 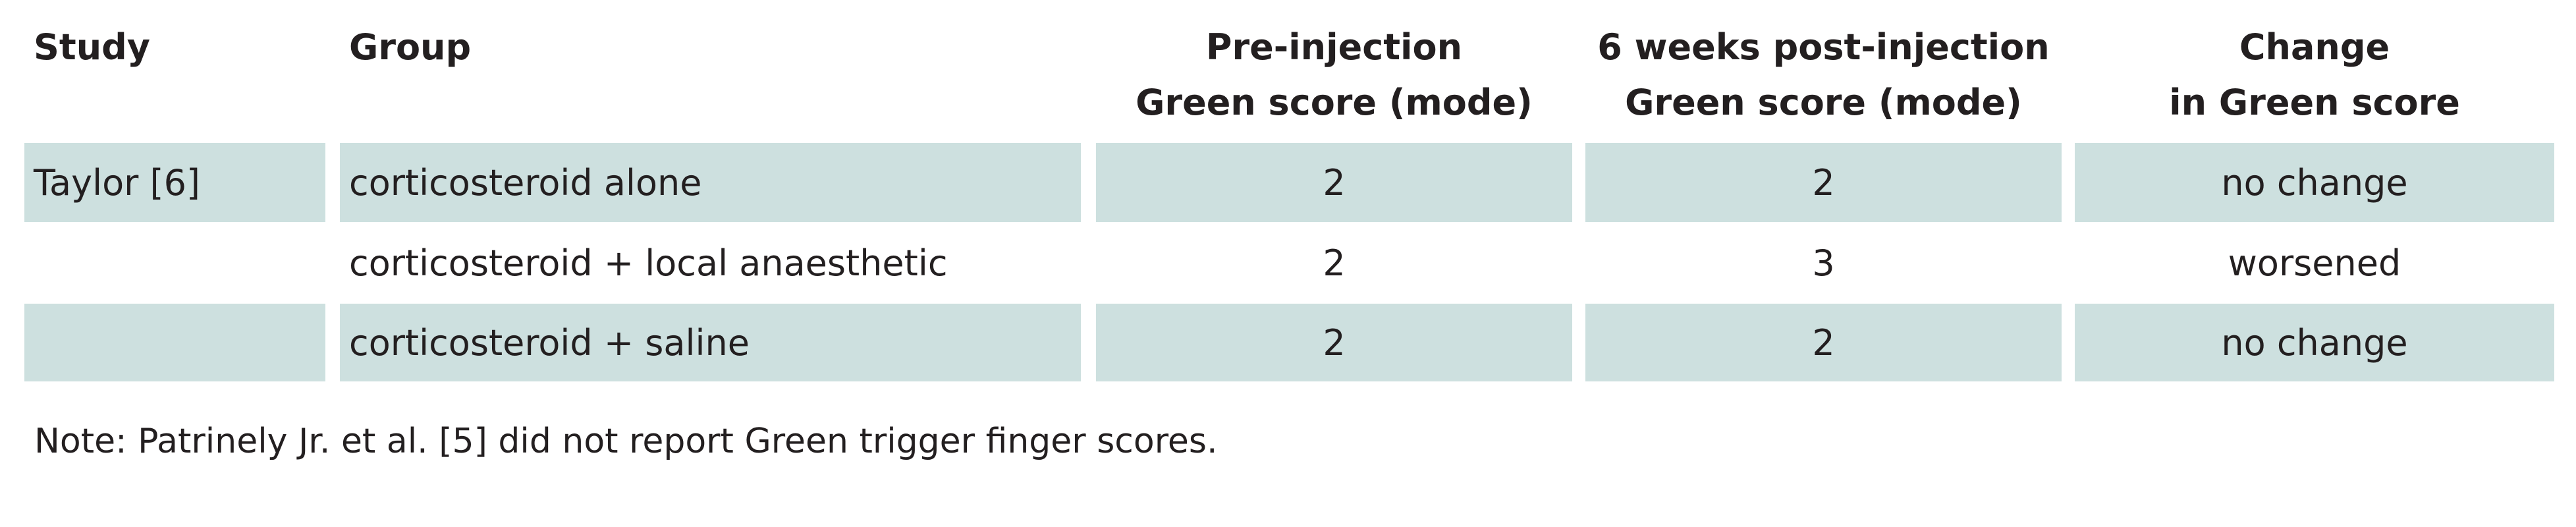 I want to click on header-line: Pre-injection, so click(x=1334, y=47).